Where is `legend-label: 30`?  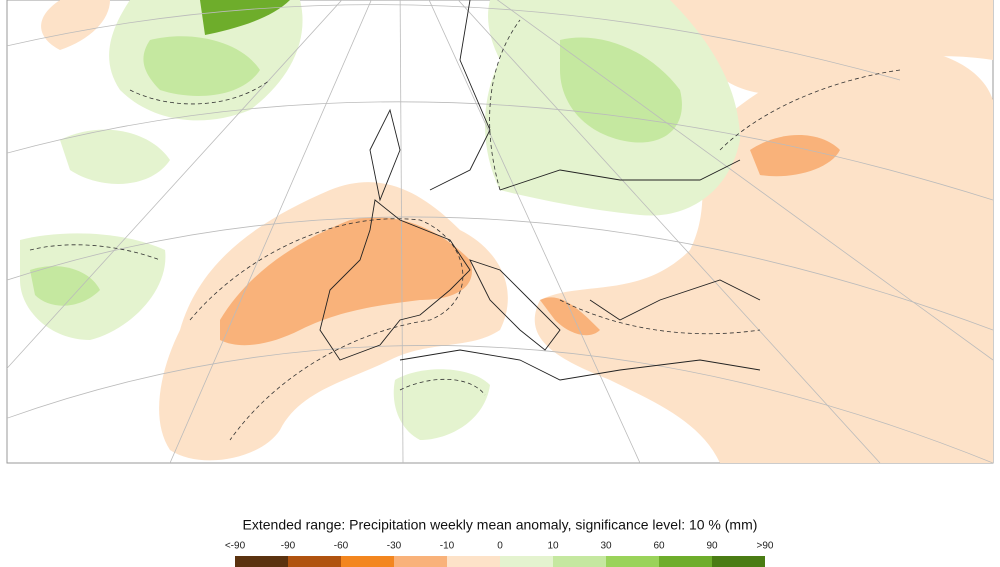 legend-label: 30 is located at coordinates (606, 546).